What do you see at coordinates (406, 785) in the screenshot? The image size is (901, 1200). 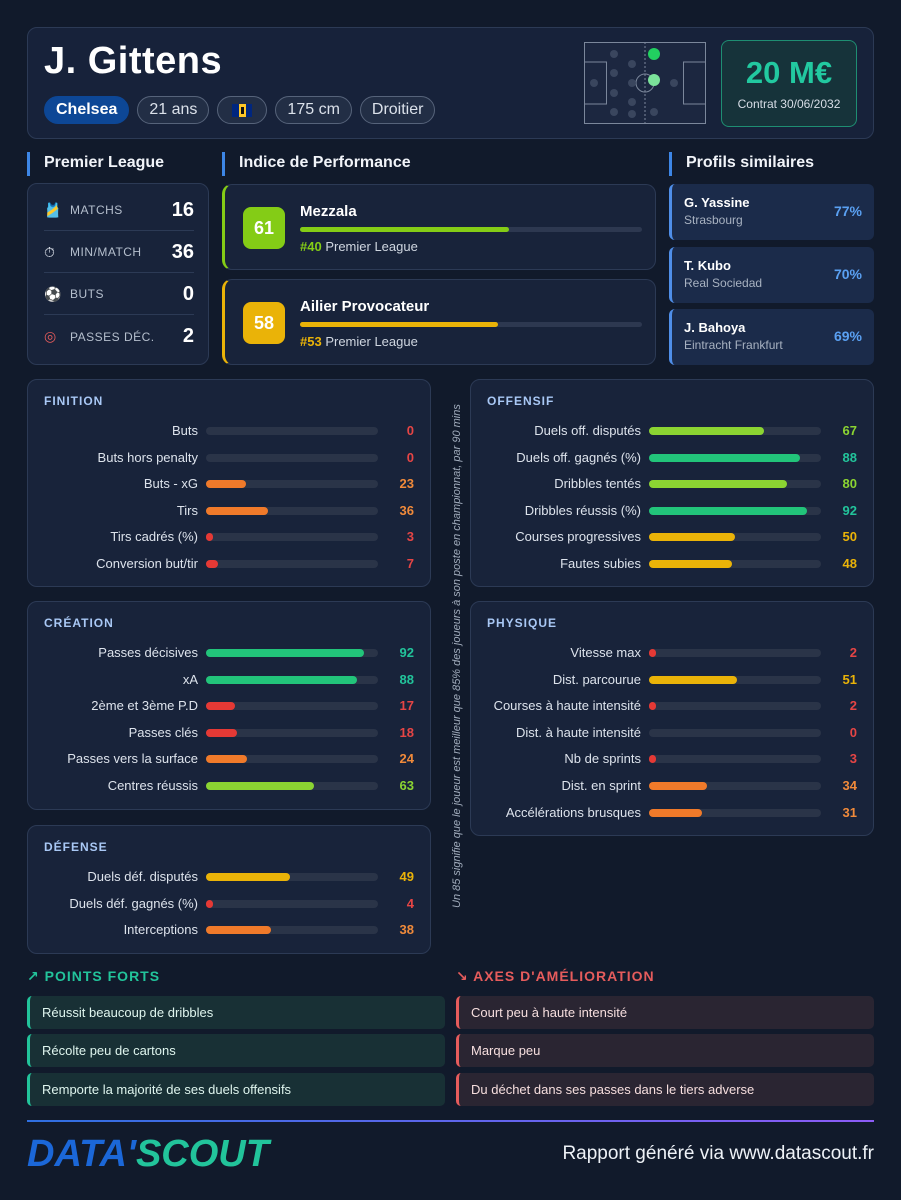 I see `stat-value: 63` at bounding box center [406, 785].